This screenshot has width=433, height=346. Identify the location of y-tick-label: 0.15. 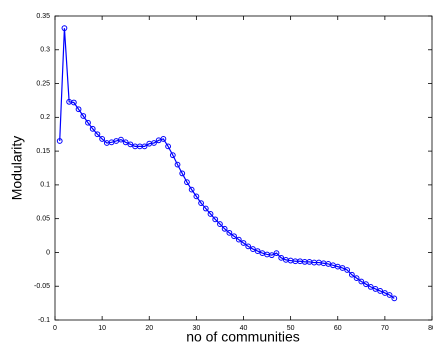
(43, 151).